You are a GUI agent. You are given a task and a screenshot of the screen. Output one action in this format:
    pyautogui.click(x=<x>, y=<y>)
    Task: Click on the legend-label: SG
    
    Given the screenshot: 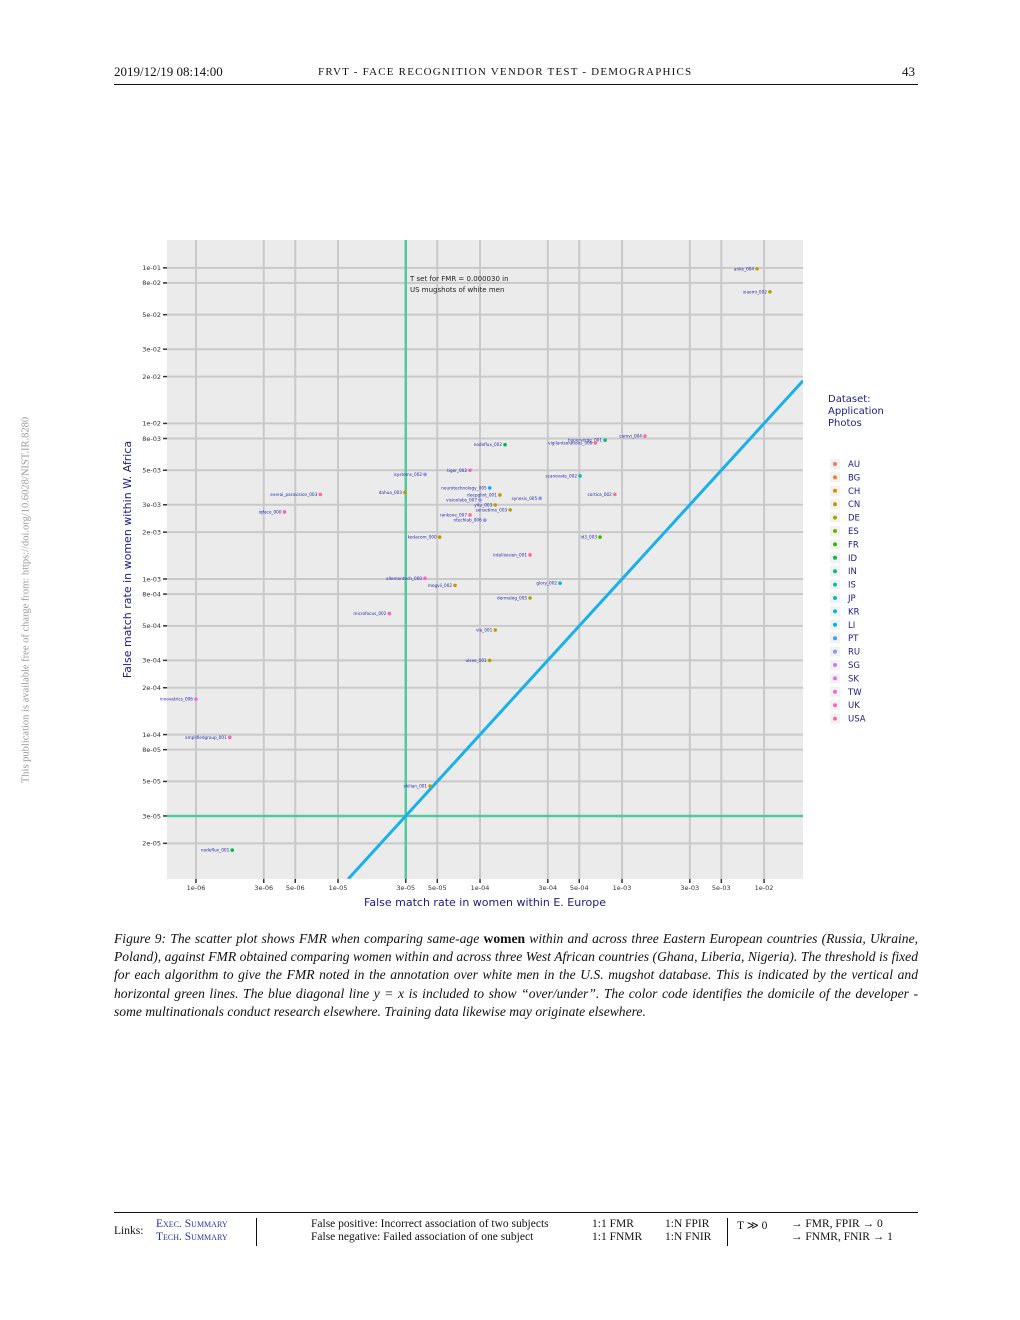 What is the action you would take?
    pyautogui.click(x=854, y=666)
    